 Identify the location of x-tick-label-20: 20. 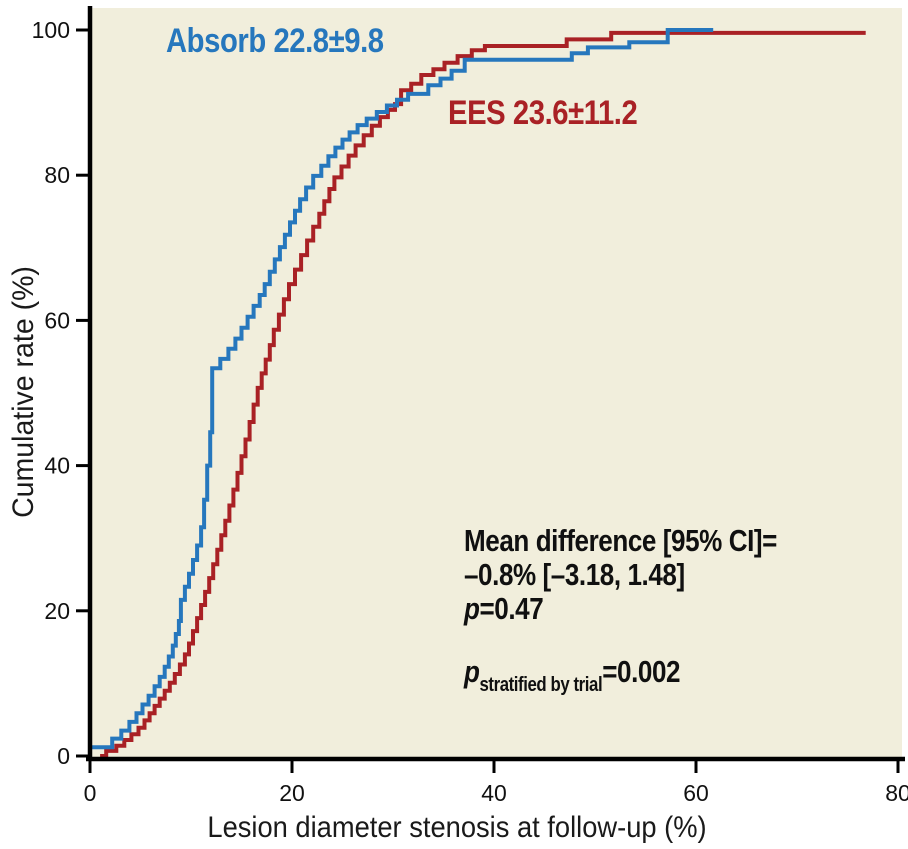
(292, 793).